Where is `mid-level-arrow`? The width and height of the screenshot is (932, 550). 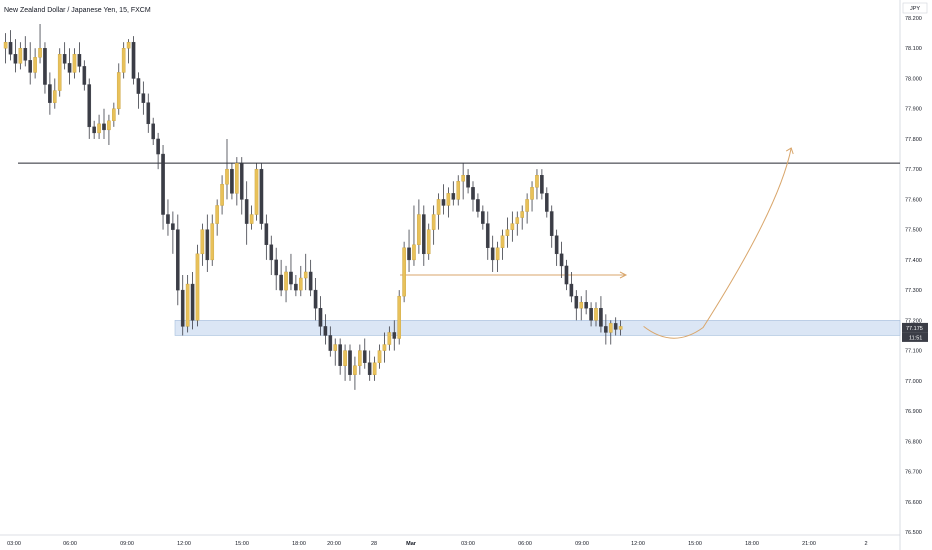
mid-level-arrow is located at coordinates (514, 275).